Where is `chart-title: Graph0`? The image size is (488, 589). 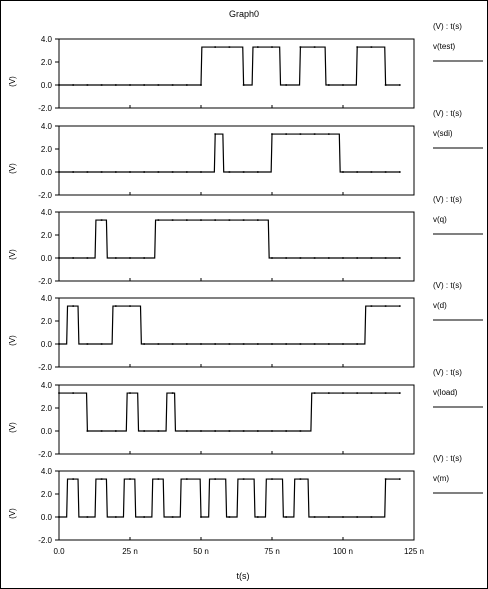
chart-title: Graph0 is located at coordinates (244, 14).